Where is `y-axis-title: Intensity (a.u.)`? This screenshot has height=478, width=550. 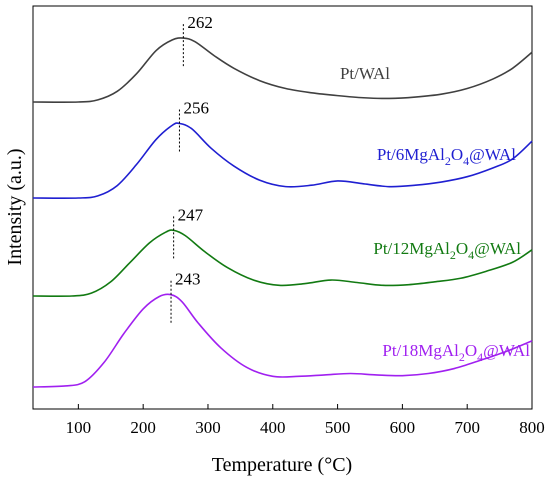 y-axis-title: Intensity (a.u.) is located at coordinates (15, 206).